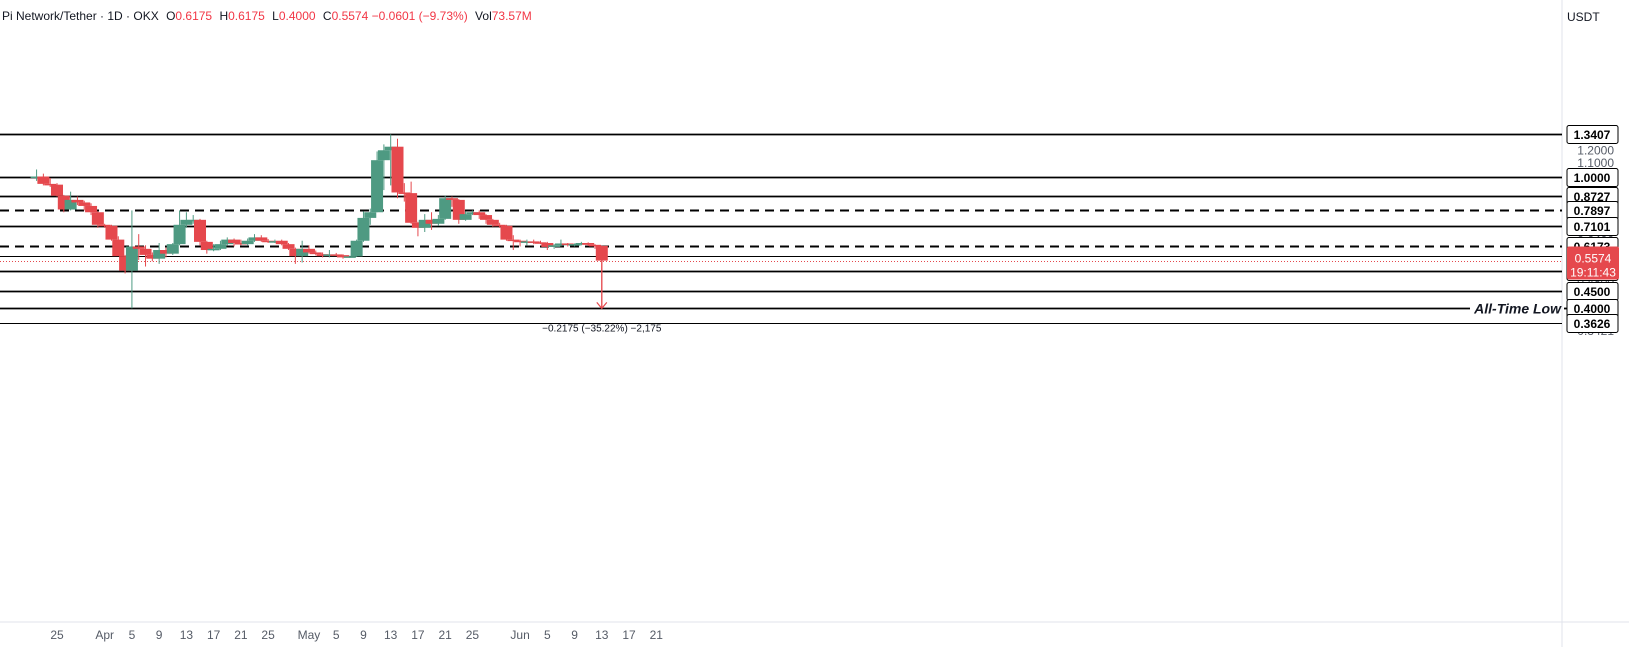  I want to click on current-price-badge, so click(1593, 263).